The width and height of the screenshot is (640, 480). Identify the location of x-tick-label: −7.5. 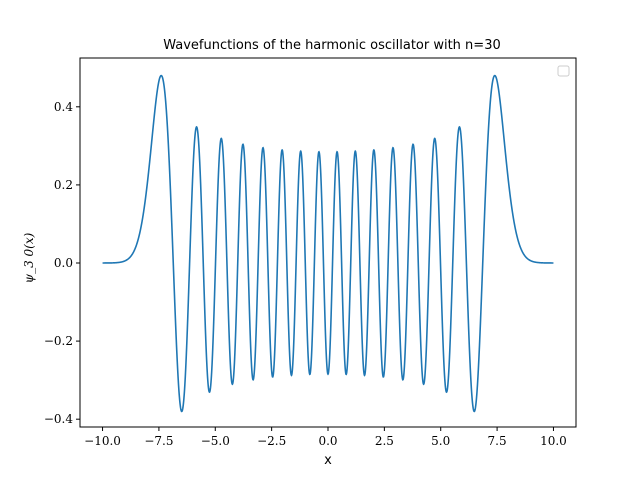
(158, 441).